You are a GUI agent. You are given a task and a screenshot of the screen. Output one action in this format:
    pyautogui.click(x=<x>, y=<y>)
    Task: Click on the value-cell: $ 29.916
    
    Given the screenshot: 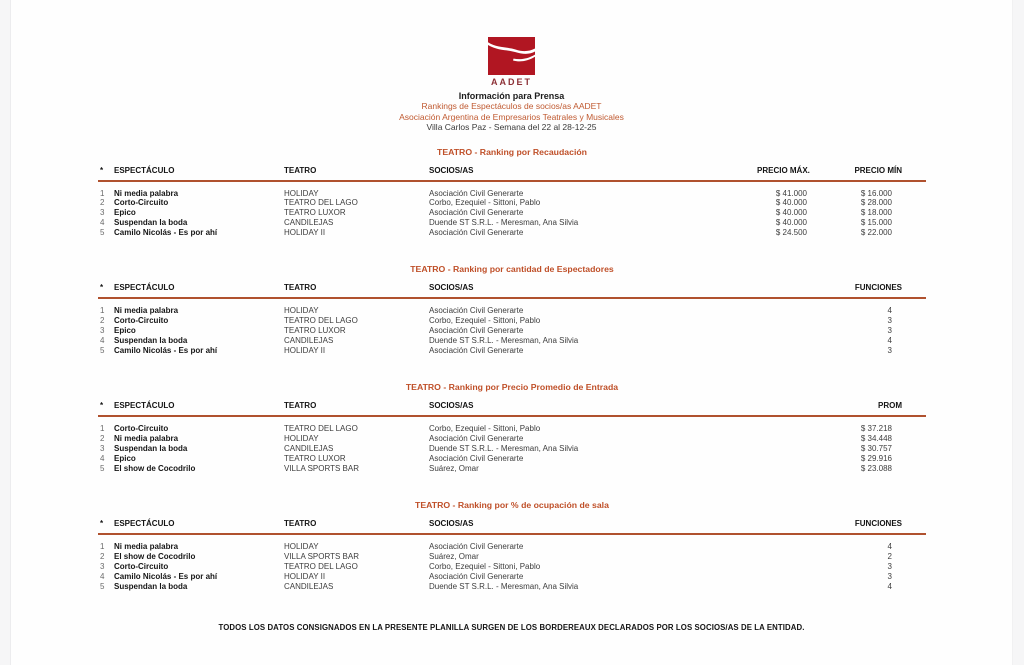 What is the action you would take?
    pyautogui.click(x=876, y=458)
    